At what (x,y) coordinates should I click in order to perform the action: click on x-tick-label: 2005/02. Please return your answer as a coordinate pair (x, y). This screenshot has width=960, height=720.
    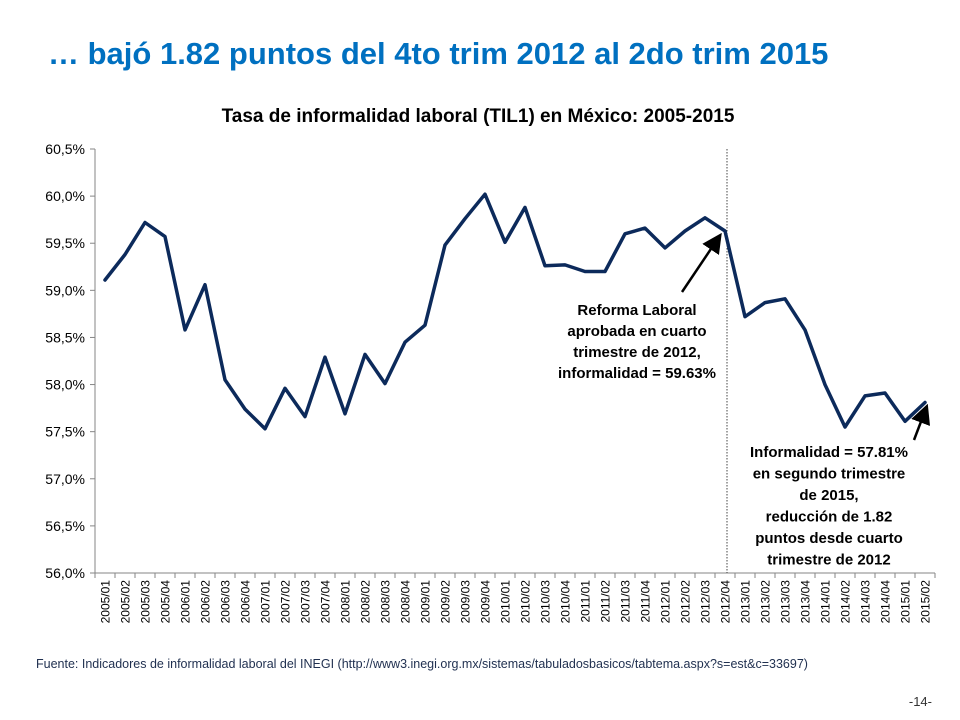
    Looking at the image, I should click on (126, 602).